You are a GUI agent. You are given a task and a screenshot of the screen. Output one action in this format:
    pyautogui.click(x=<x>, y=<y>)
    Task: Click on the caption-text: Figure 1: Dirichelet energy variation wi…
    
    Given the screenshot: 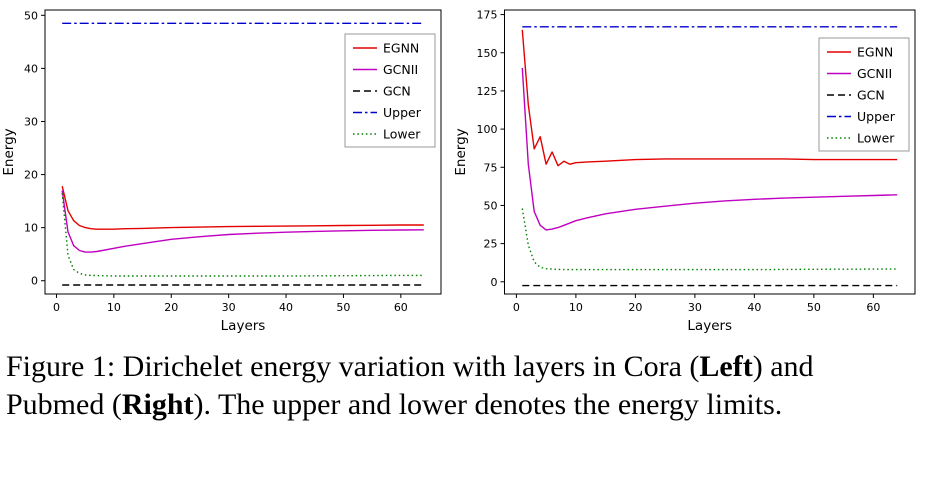 What is the action you would take?
    pyautogui.click(x=353, y=366)
    